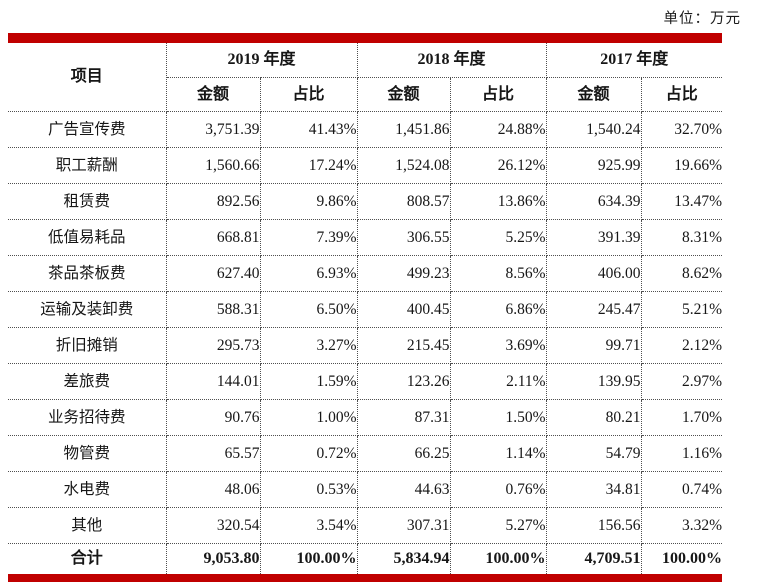 Image resolution: width=764 pixels, height=582 pixels. I want to click on unit-label: 单位：万元, so click(702, 19).